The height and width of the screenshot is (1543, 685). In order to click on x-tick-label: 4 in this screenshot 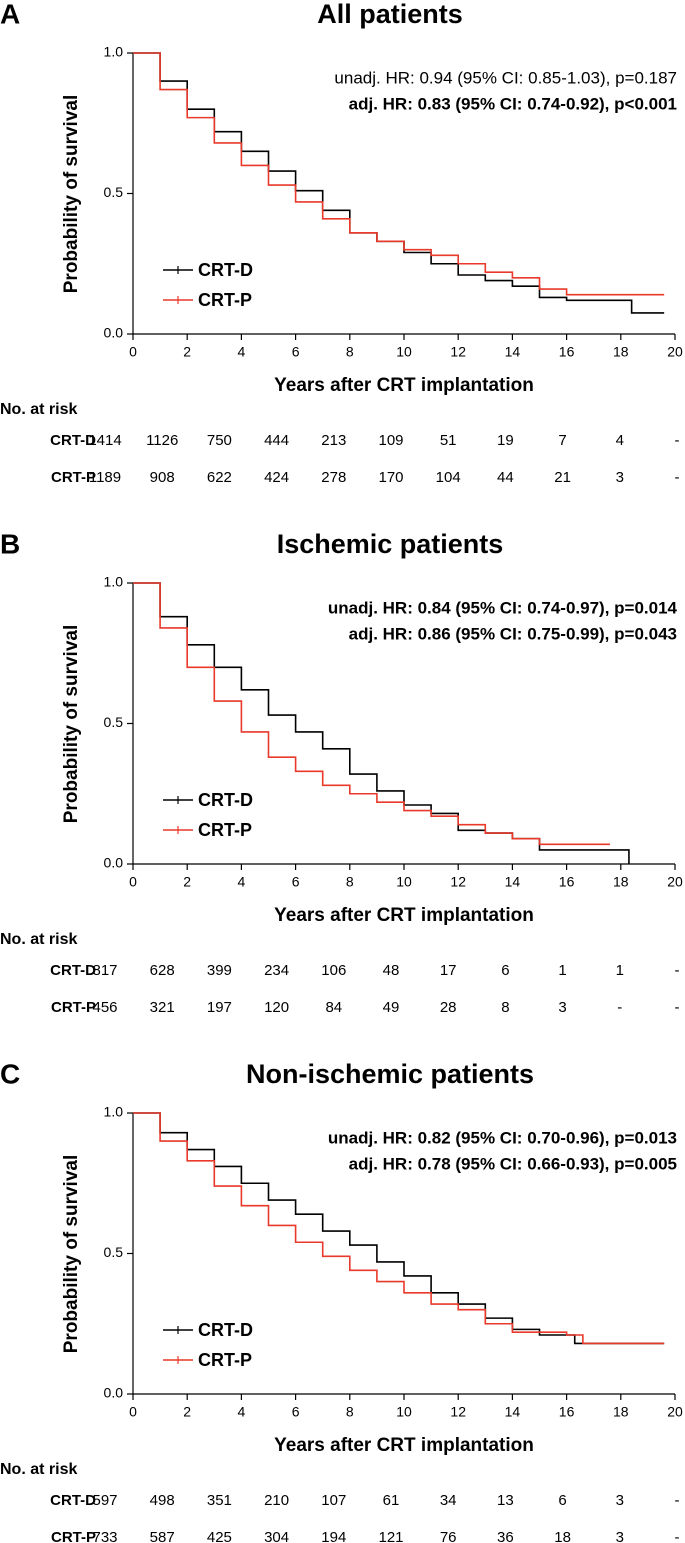, I will do `click(242, 1412)`.